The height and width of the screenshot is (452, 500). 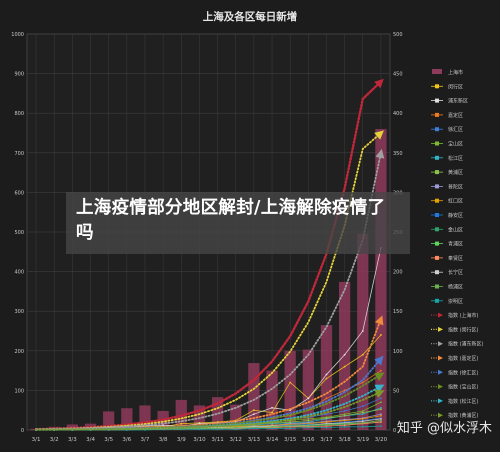 I want to click on x-tick-label: 3/11, so click(x=217, y=440).